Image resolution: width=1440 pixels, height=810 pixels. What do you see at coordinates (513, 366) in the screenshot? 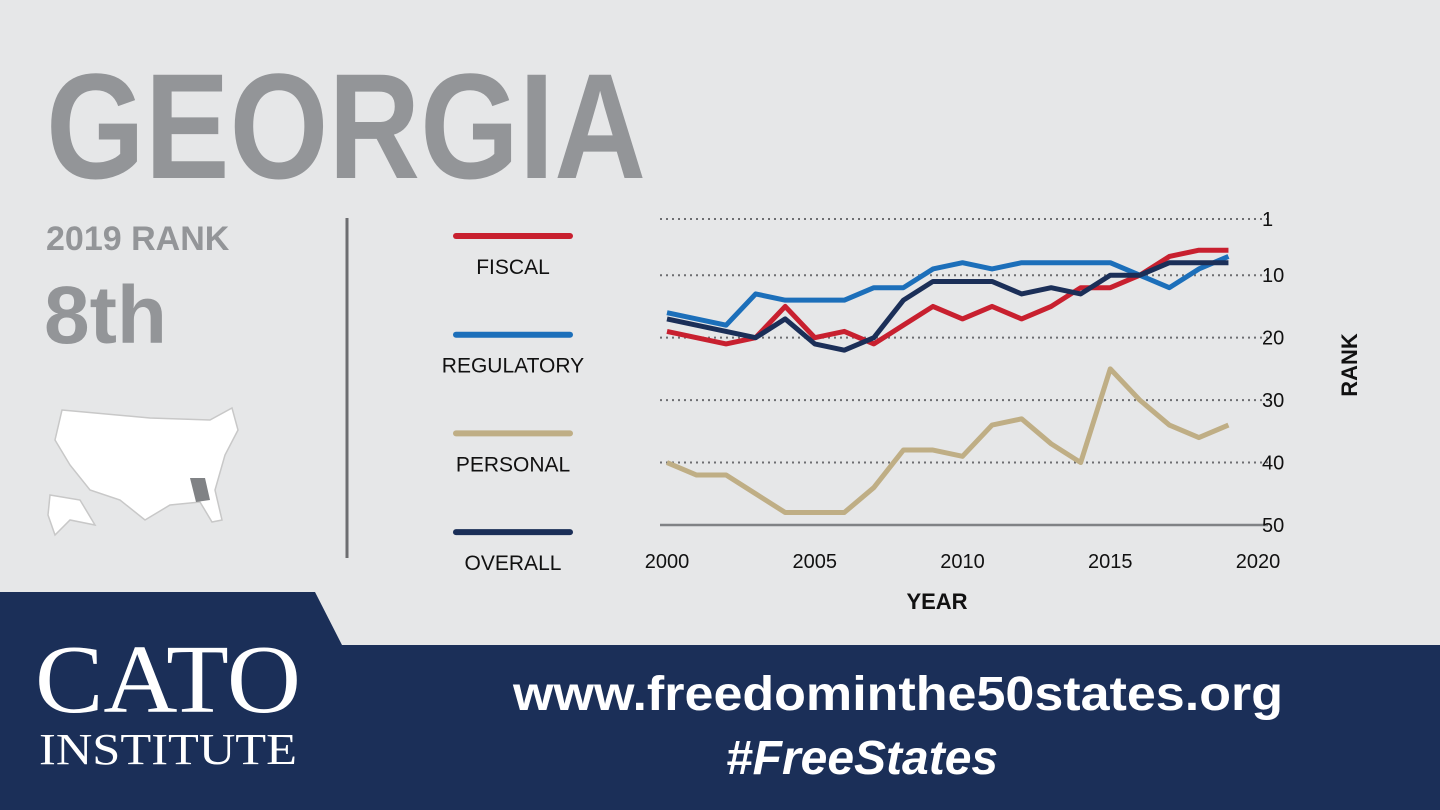
I see `legend-label: REGULATORY` at bounding box center [513, 366].